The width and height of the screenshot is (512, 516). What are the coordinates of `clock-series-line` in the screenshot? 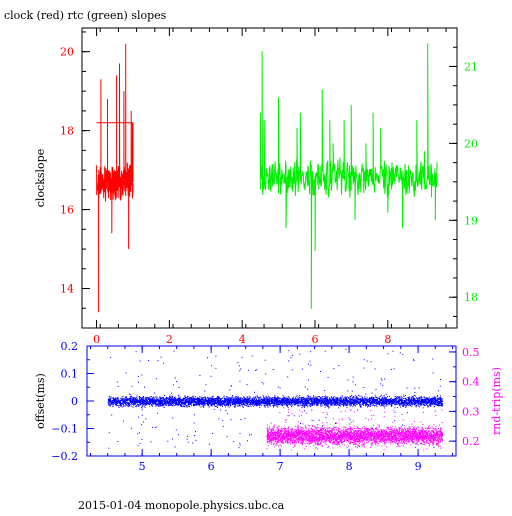 It's located at (115, 178).